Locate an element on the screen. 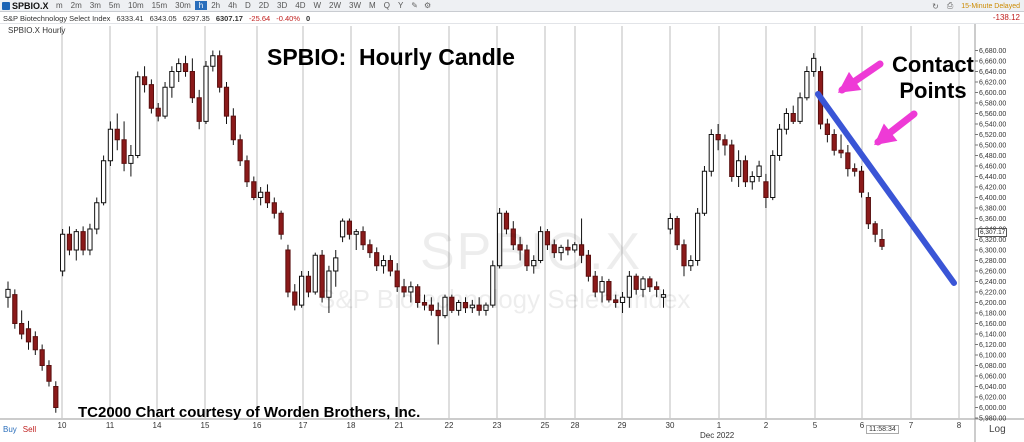 The height and width of the screenshot is (442, 1024). buy-button: Buy is located at coordinates (10, 429).